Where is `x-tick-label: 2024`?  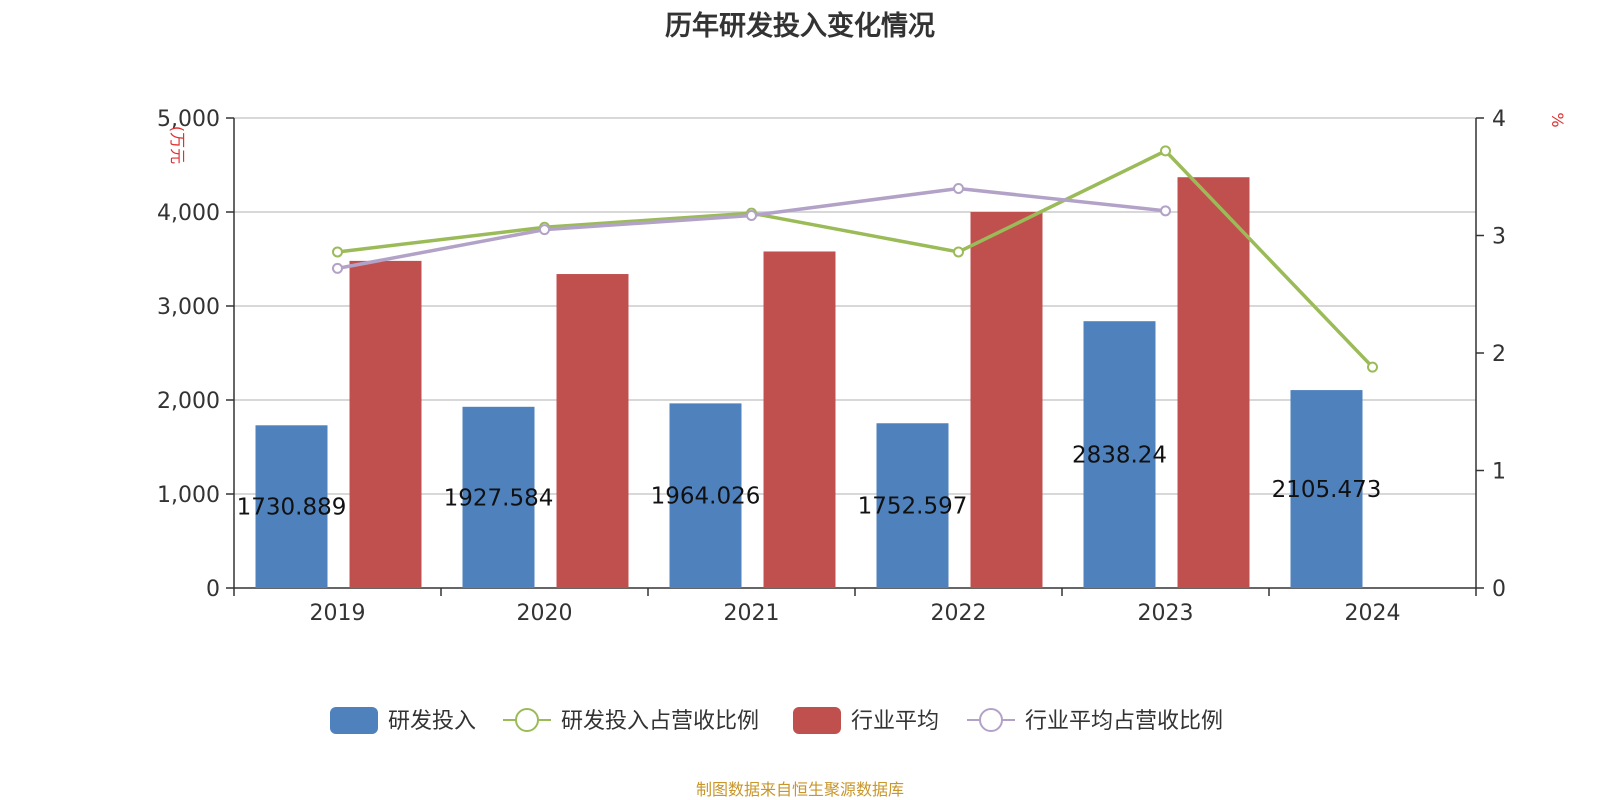
x-tick-label: 2024 is located at coordinates (1373, 613).